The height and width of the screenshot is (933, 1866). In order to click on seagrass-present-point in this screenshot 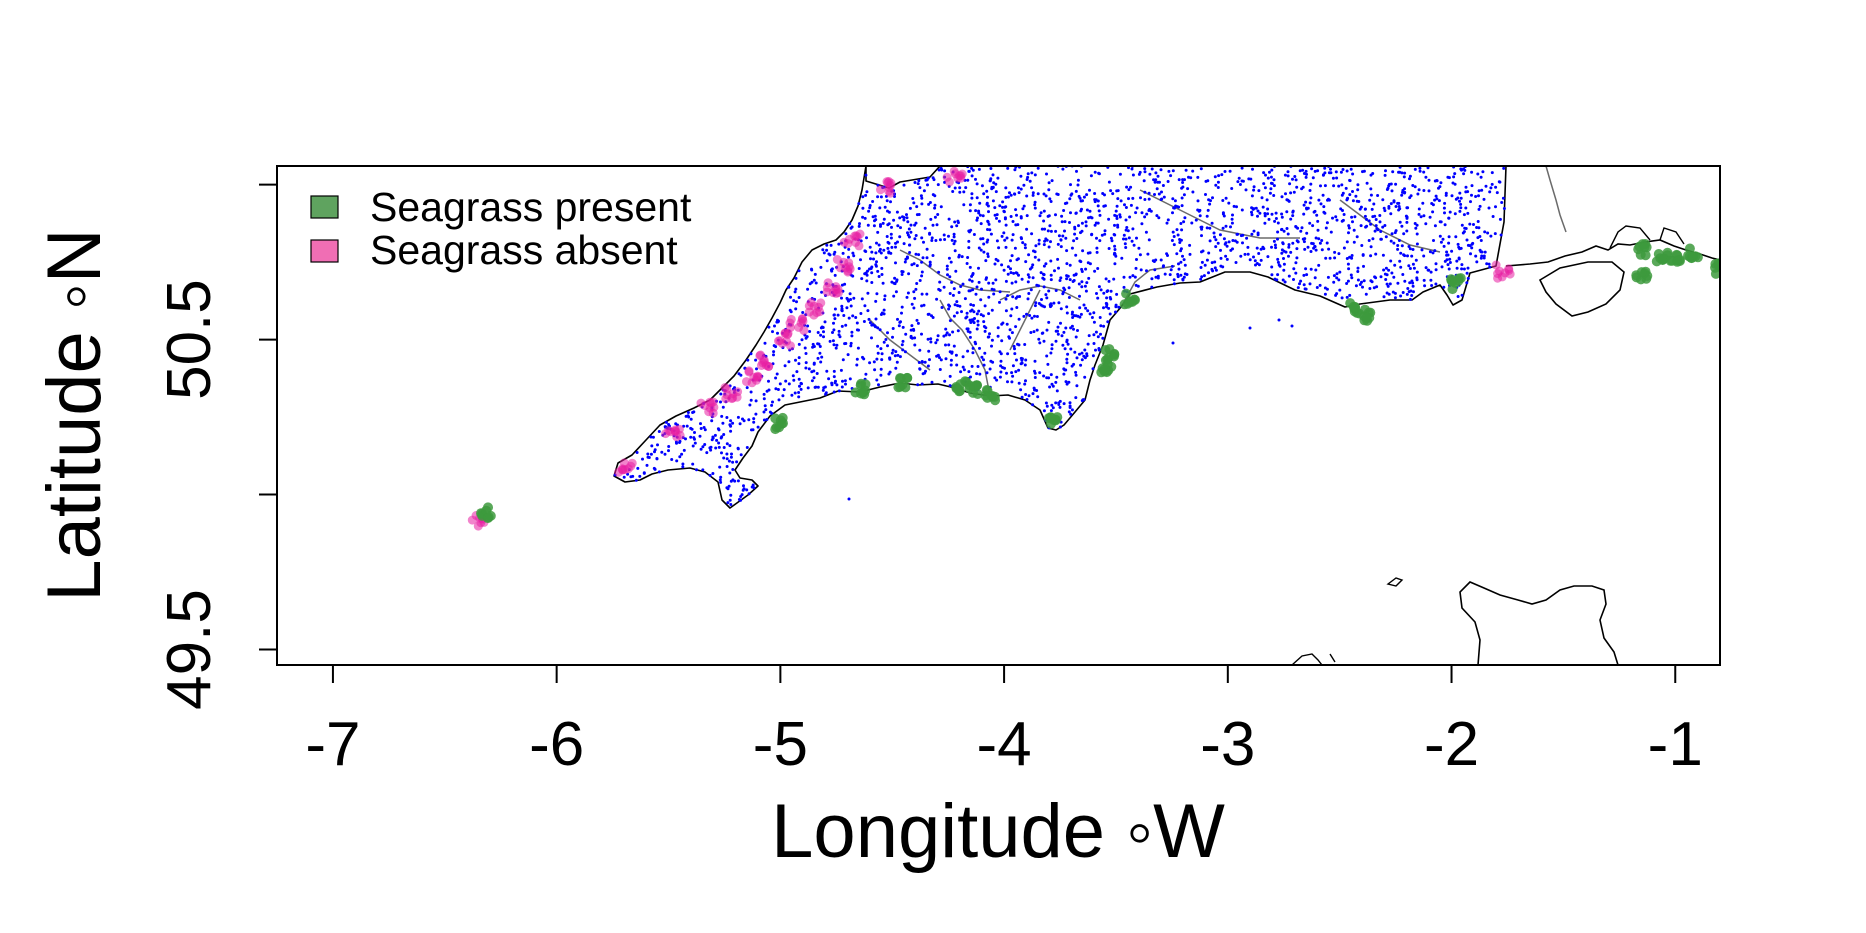, I will do `click(969, 388)`.